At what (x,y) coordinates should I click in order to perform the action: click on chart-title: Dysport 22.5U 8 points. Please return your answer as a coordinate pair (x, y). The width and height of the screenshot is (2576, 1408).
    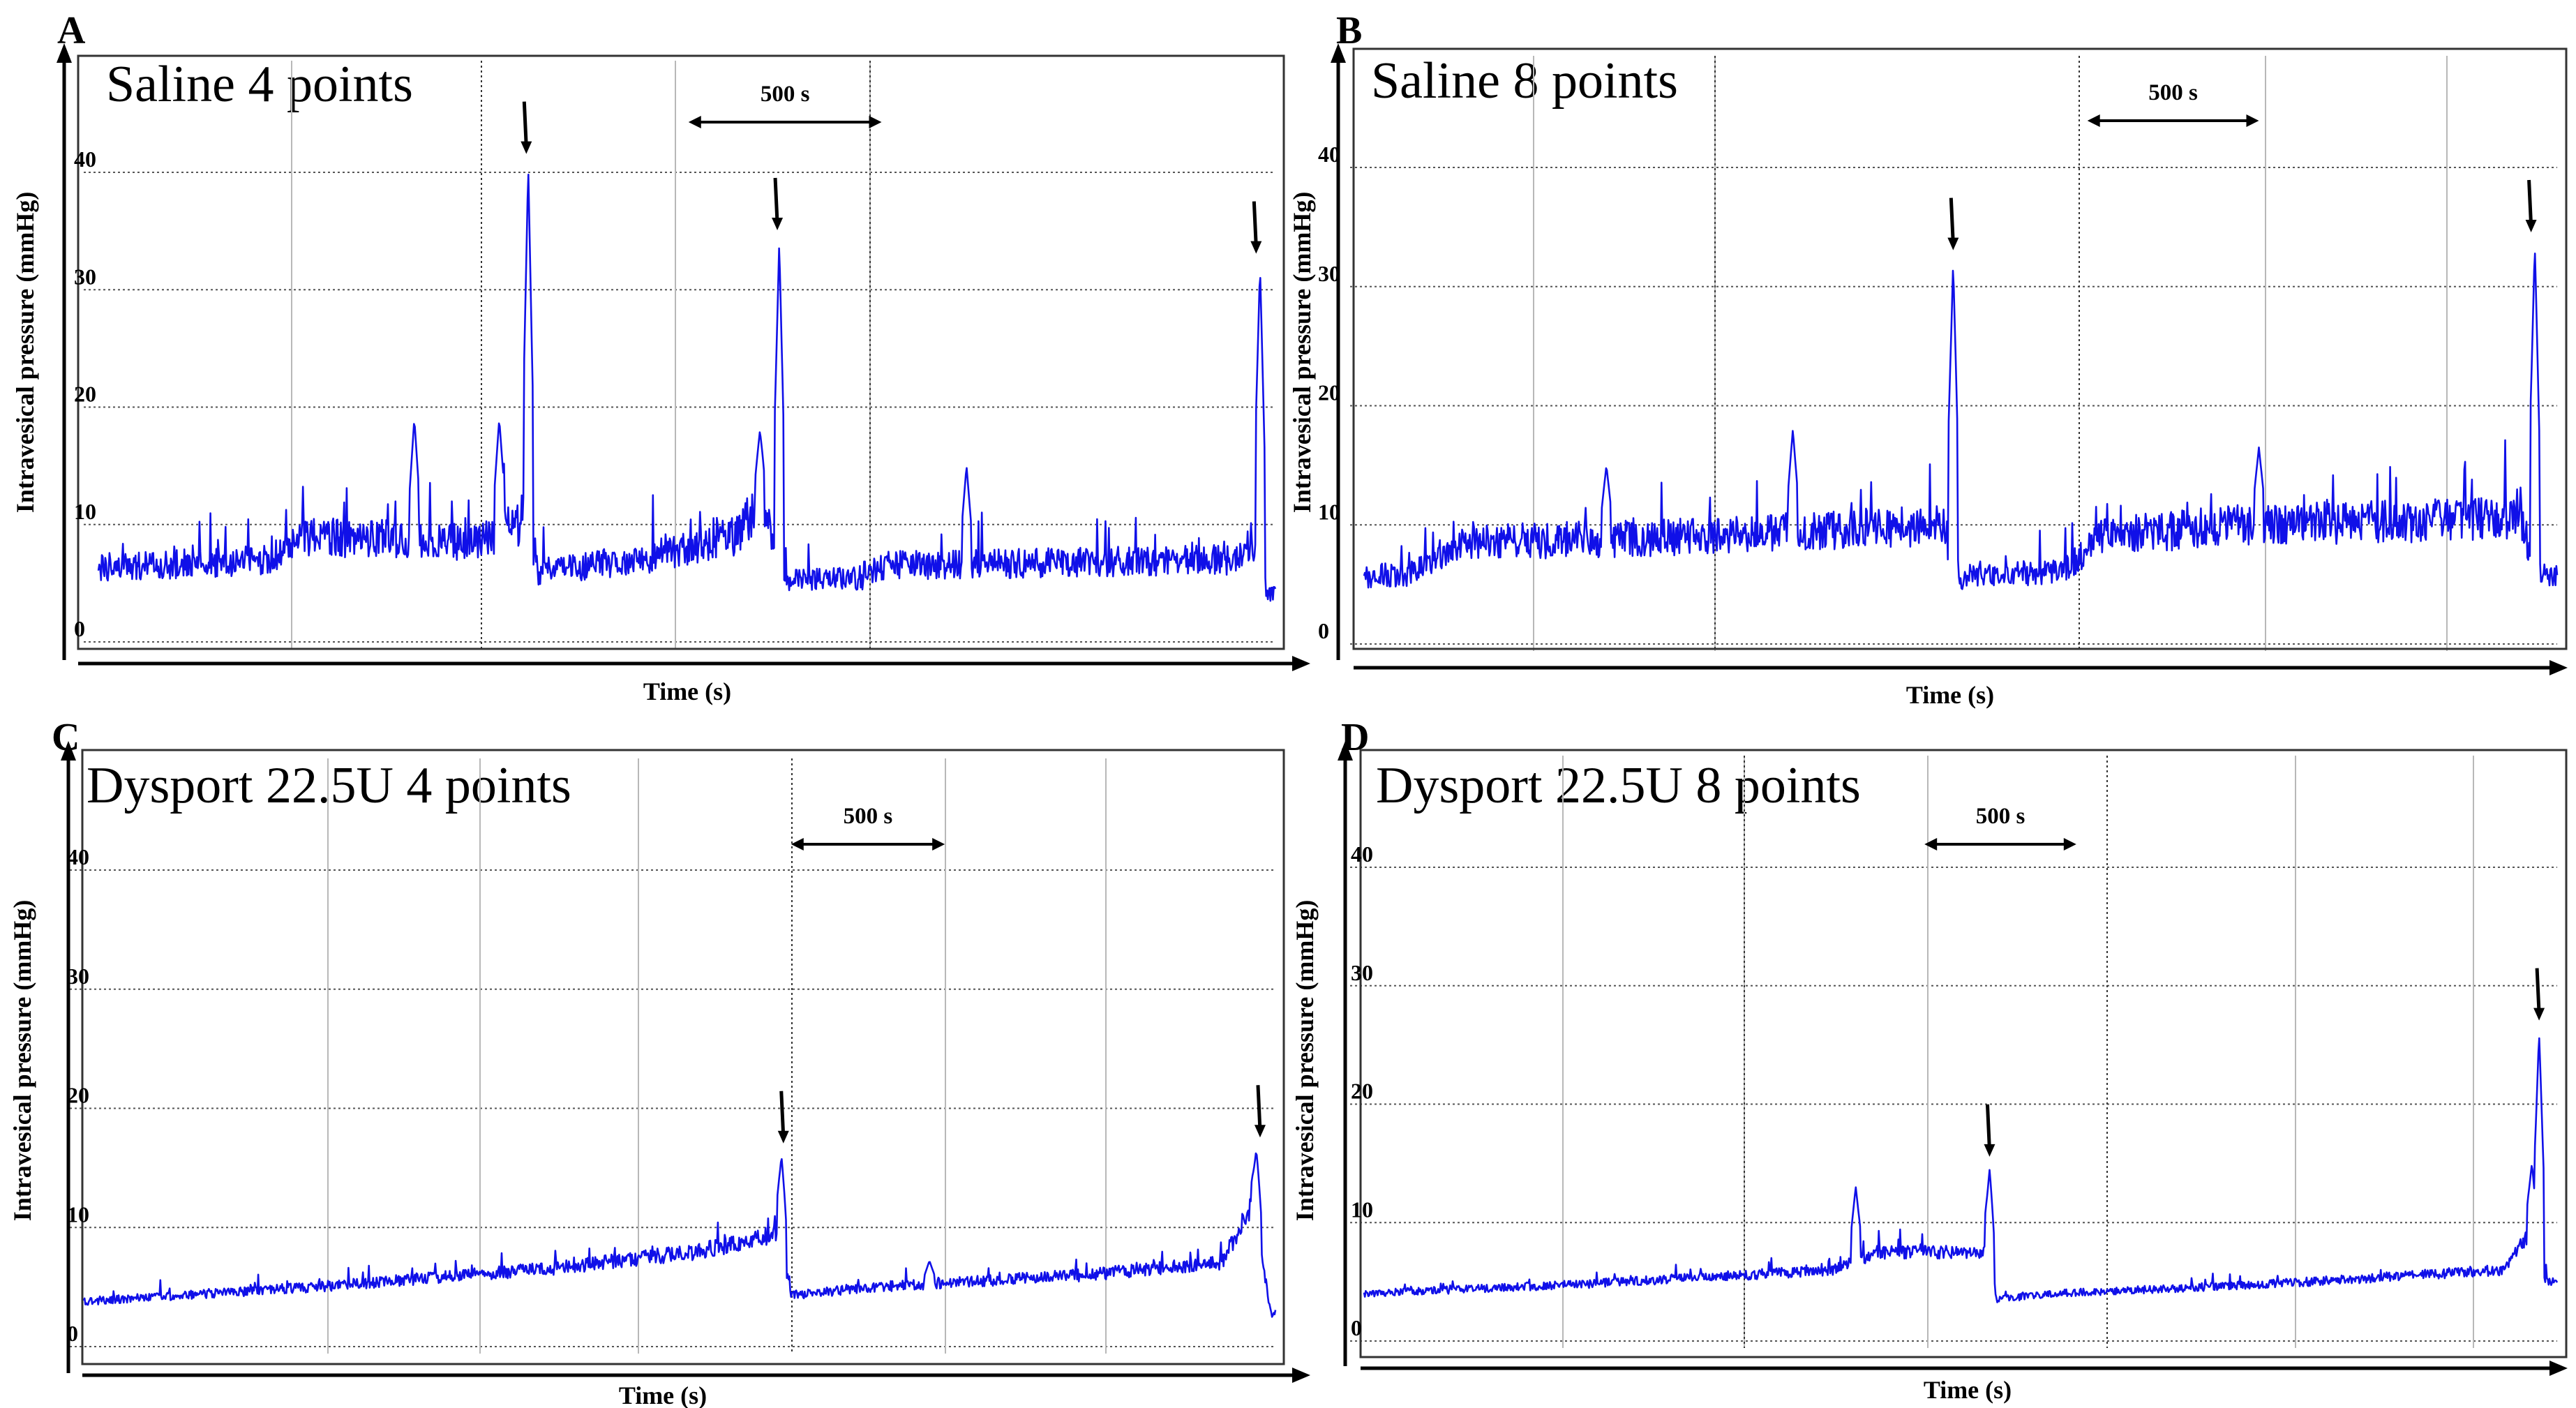
    Looking at the image, I should click on (1619, 786).